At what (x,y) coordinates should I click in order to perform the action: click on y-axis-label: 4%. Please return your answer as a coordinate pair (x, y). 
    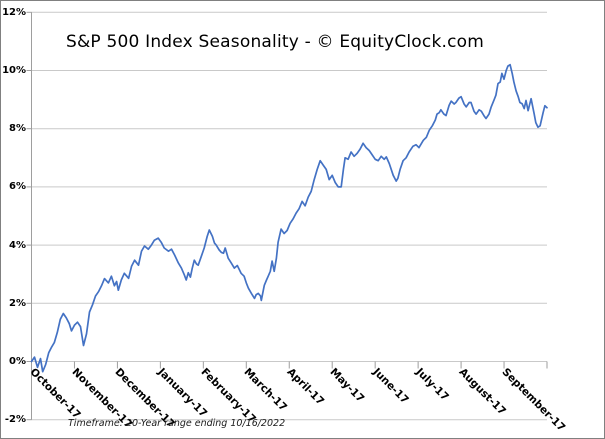
    Looking at the image, I should click on (17, 245).